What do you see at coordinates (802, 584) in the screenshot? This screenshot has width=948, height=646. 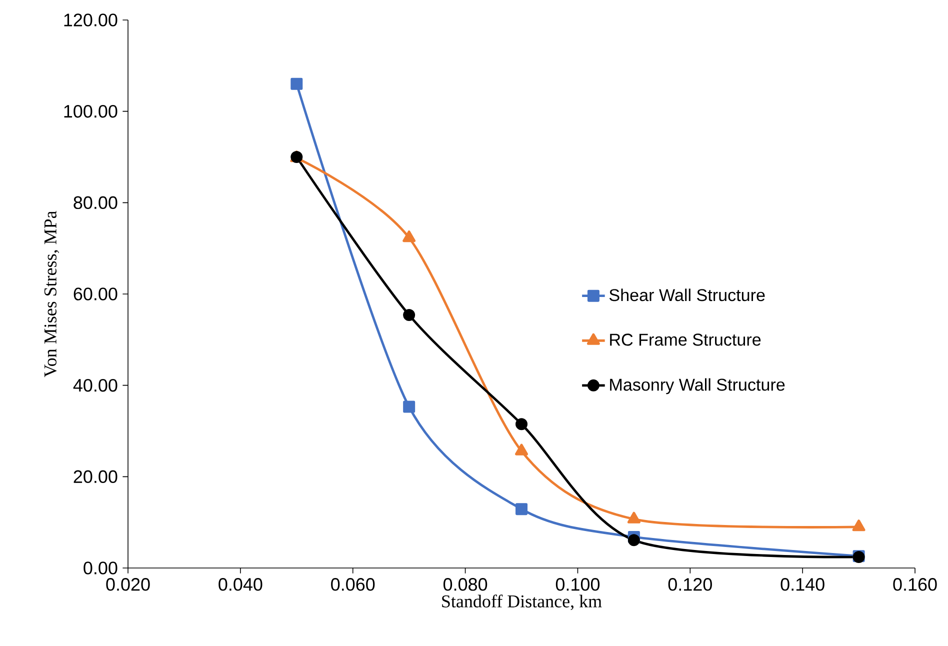 I see `x-tick-label: 0.140` at bounding box center [802, 584].